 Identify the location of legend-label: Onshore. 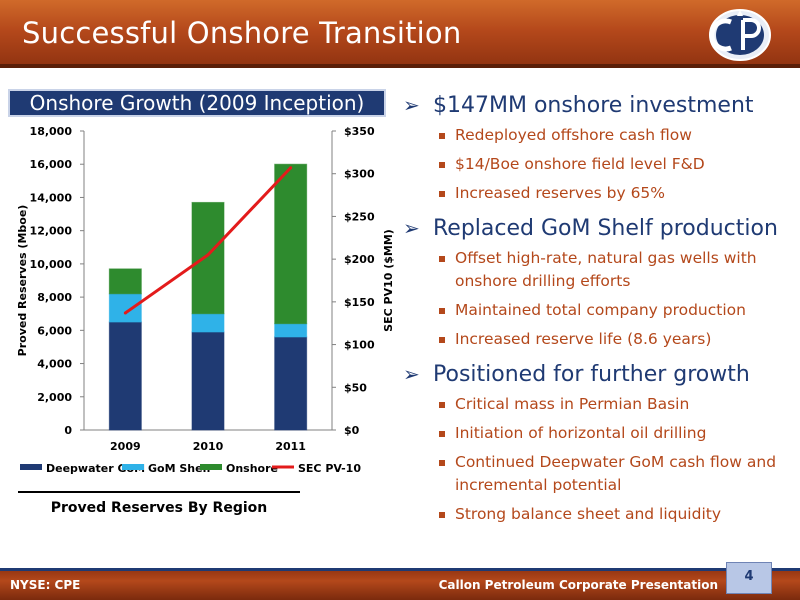
(252, 468).